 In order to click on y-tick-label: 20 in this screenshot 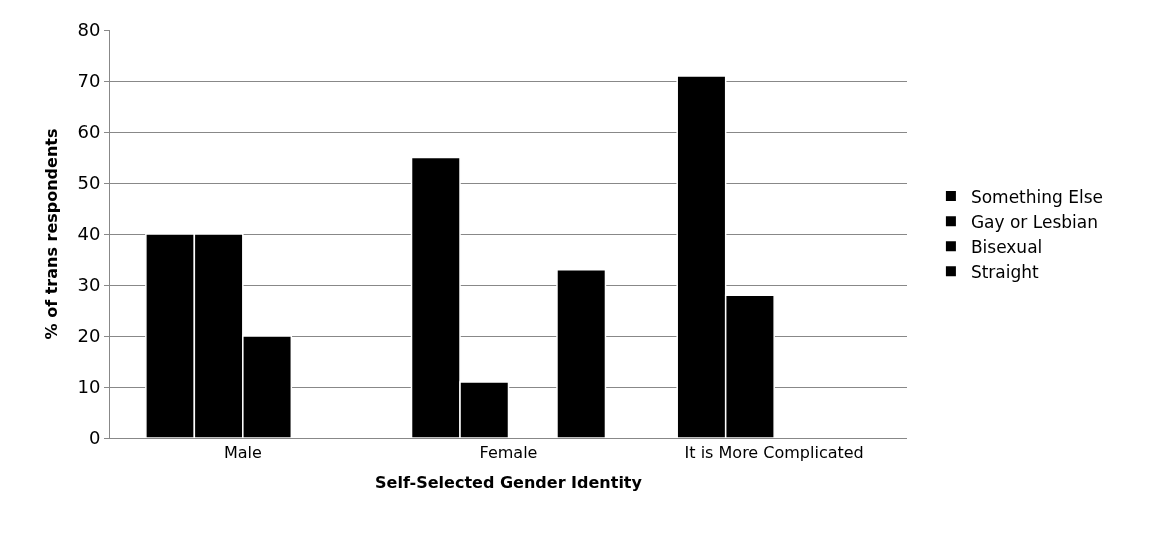, I will do `click(89, 336)`.